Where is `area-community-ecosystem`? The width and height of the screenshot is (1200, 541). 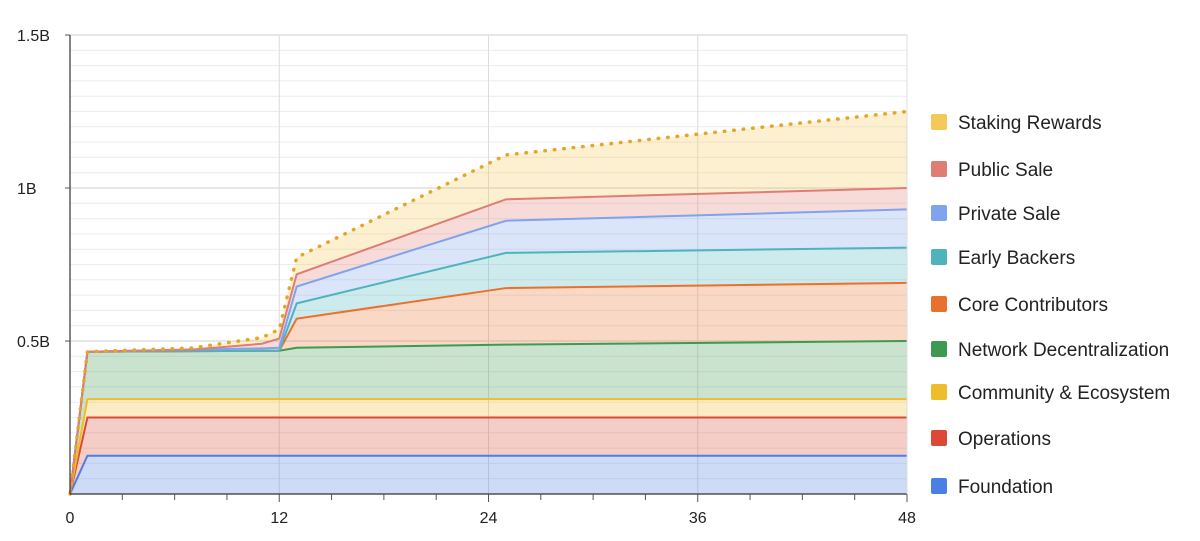
area-community-ecosystem is located at coordinates (488, 446).